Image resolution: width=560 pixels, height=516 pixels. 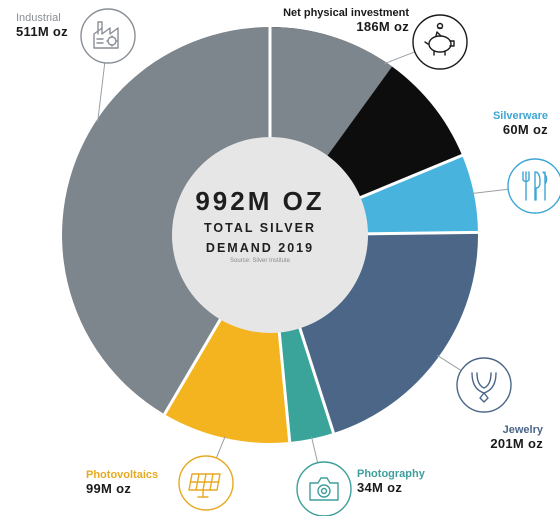 What do you see at coordinates (122, 475) in the screenshot?
I see `slice-name: Photovoltaics` at bounding box center [122, 475].